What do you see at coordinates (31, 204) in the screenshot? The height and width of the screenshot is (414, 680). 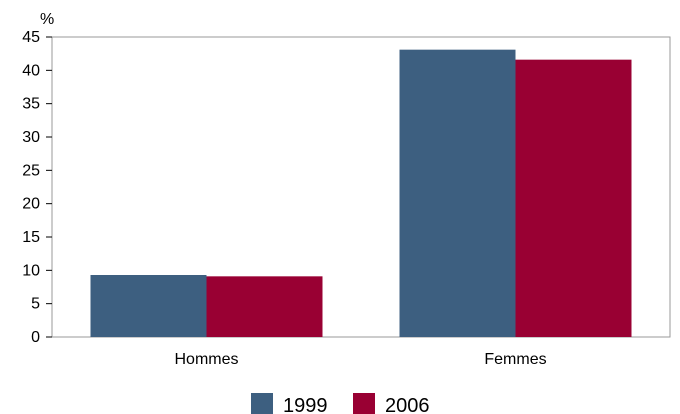 I see `y-tick-label: 20` at bounding box center [31, 204].